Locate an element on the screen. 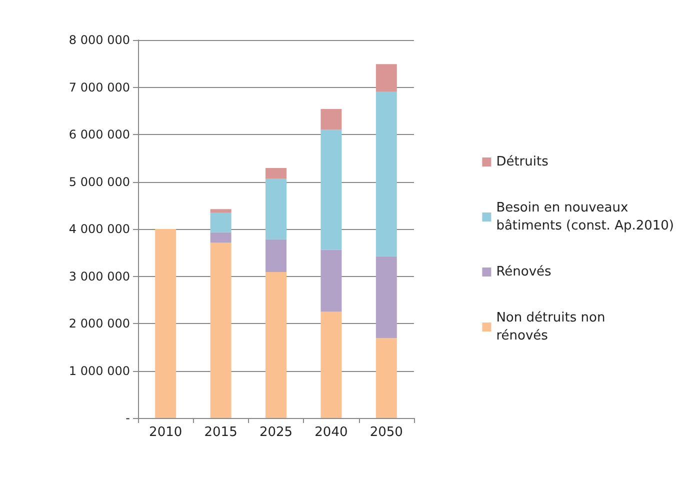 The width and height of the screenshot is (692, 478). y-tick-label: 3 000 000 is located at coordinates (99, 276).